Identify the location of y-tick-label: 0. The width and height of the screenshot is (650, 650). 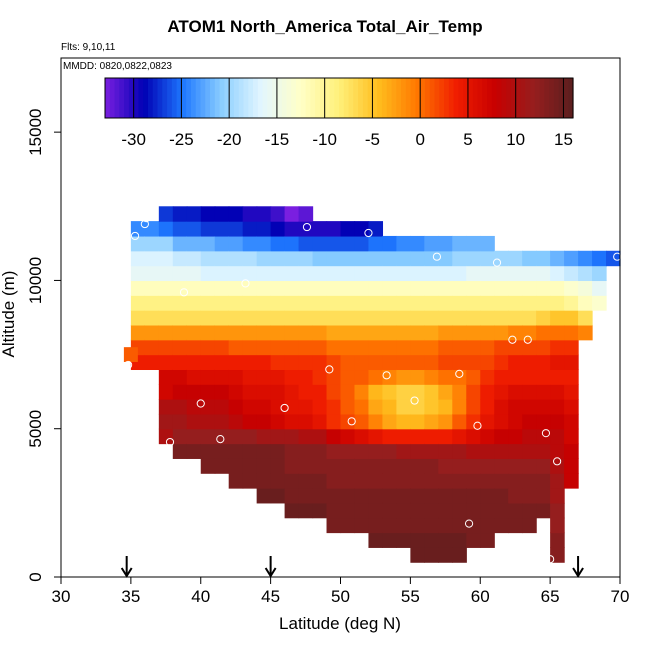
(35, 576).